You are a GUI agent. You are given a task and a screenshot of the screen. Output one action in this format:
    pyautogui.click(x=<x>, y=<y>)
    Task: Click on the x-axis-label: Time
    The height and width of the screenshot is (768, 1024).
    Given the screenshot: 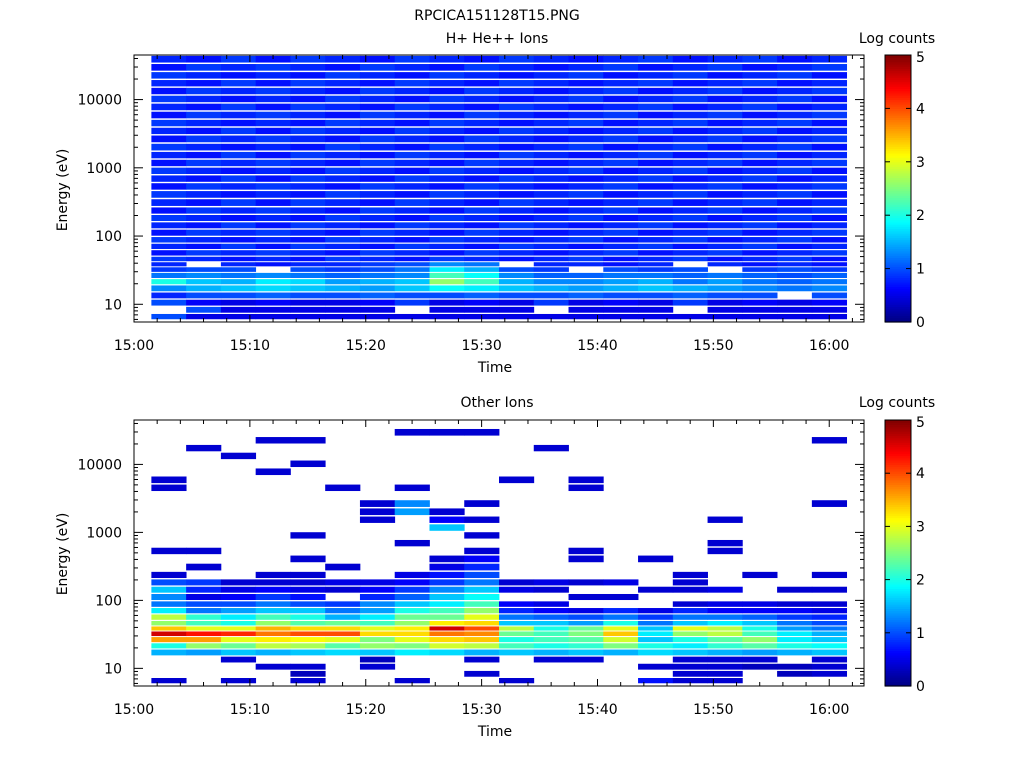 What is the action you would take?
    pyautogui.click(x=494, y=368)
    